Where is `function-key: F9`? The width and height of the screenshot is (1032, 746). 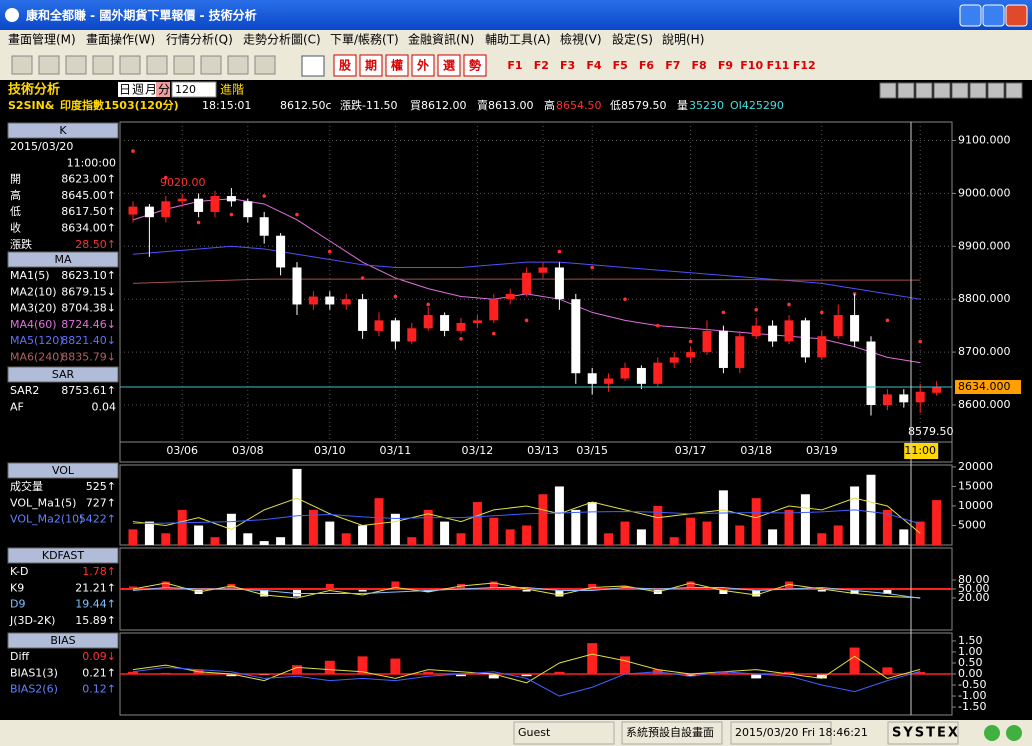
function-key: F9 is located at coordinates (725, 65).